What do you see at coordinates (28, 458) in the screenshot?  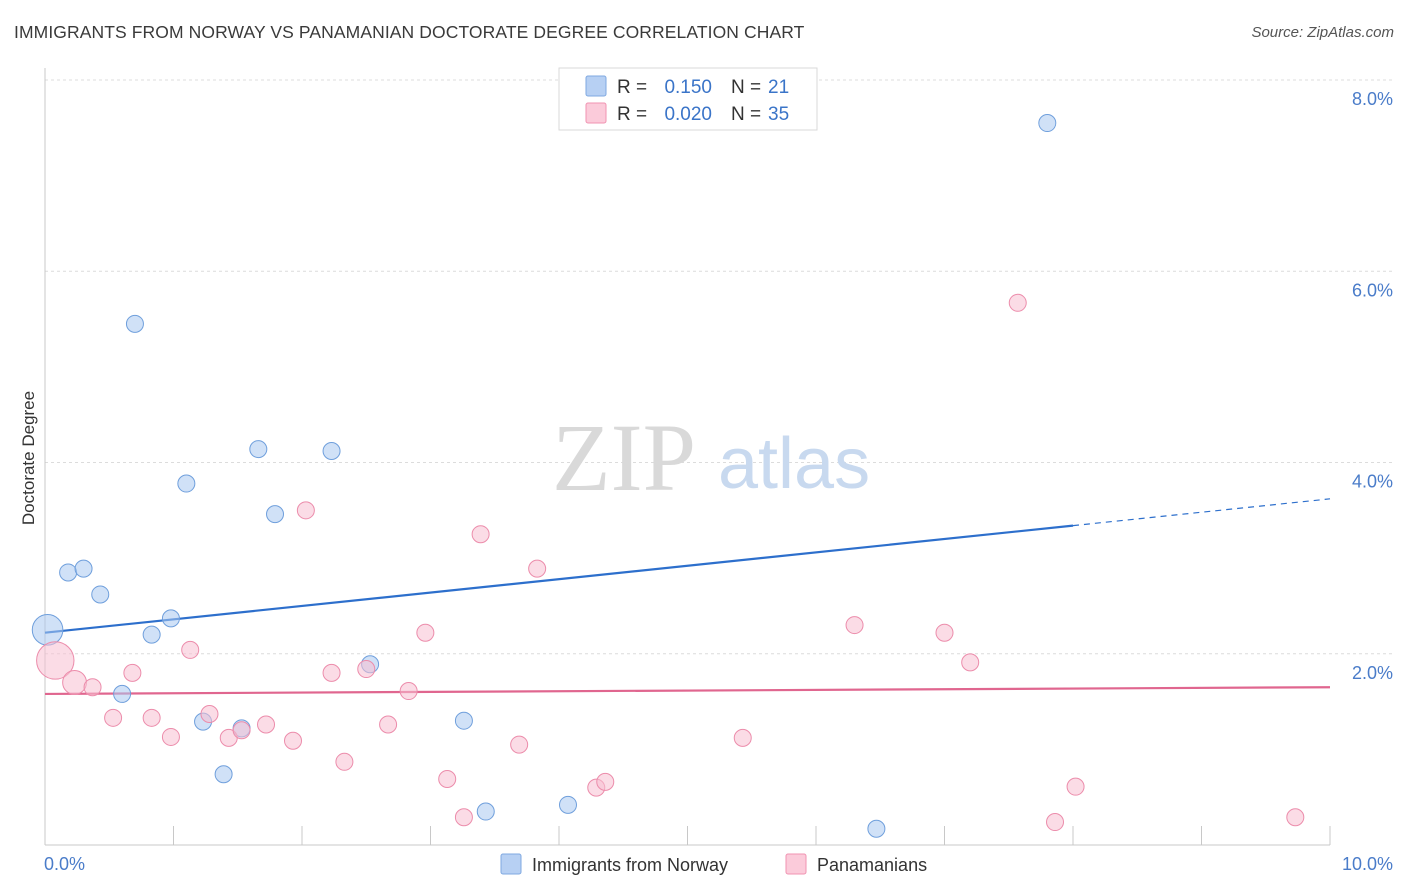 I see `y-axis-title: Doctorate Degree` at bounding box center [28, 458].